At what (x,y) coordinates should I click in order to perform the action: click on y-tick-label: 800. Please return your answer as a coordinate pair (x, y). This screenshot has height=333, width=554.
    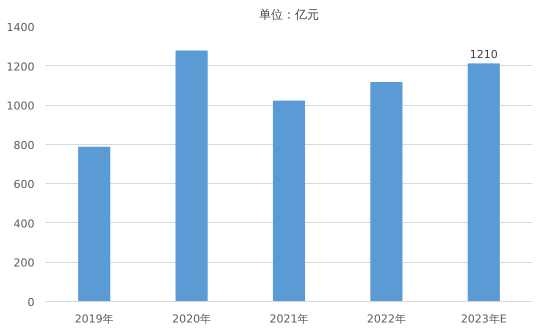
    Looking at the image, I should click on (24, 145).